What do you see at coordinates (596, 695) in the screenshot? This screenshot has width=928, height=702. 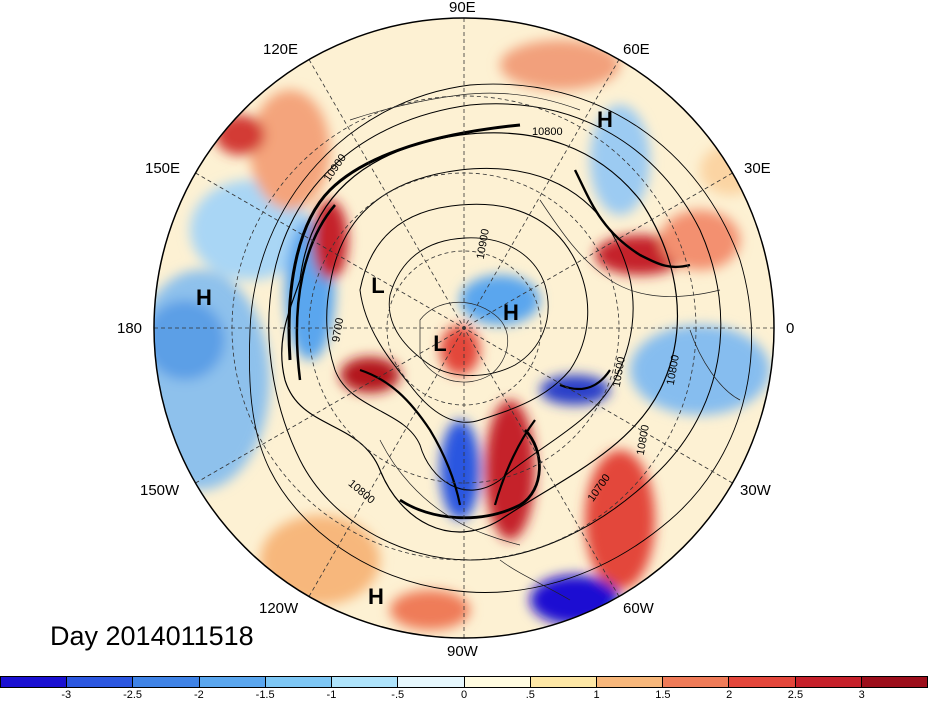 I see `colorbar-tick-label: 1` at bounding box center [596, 695].